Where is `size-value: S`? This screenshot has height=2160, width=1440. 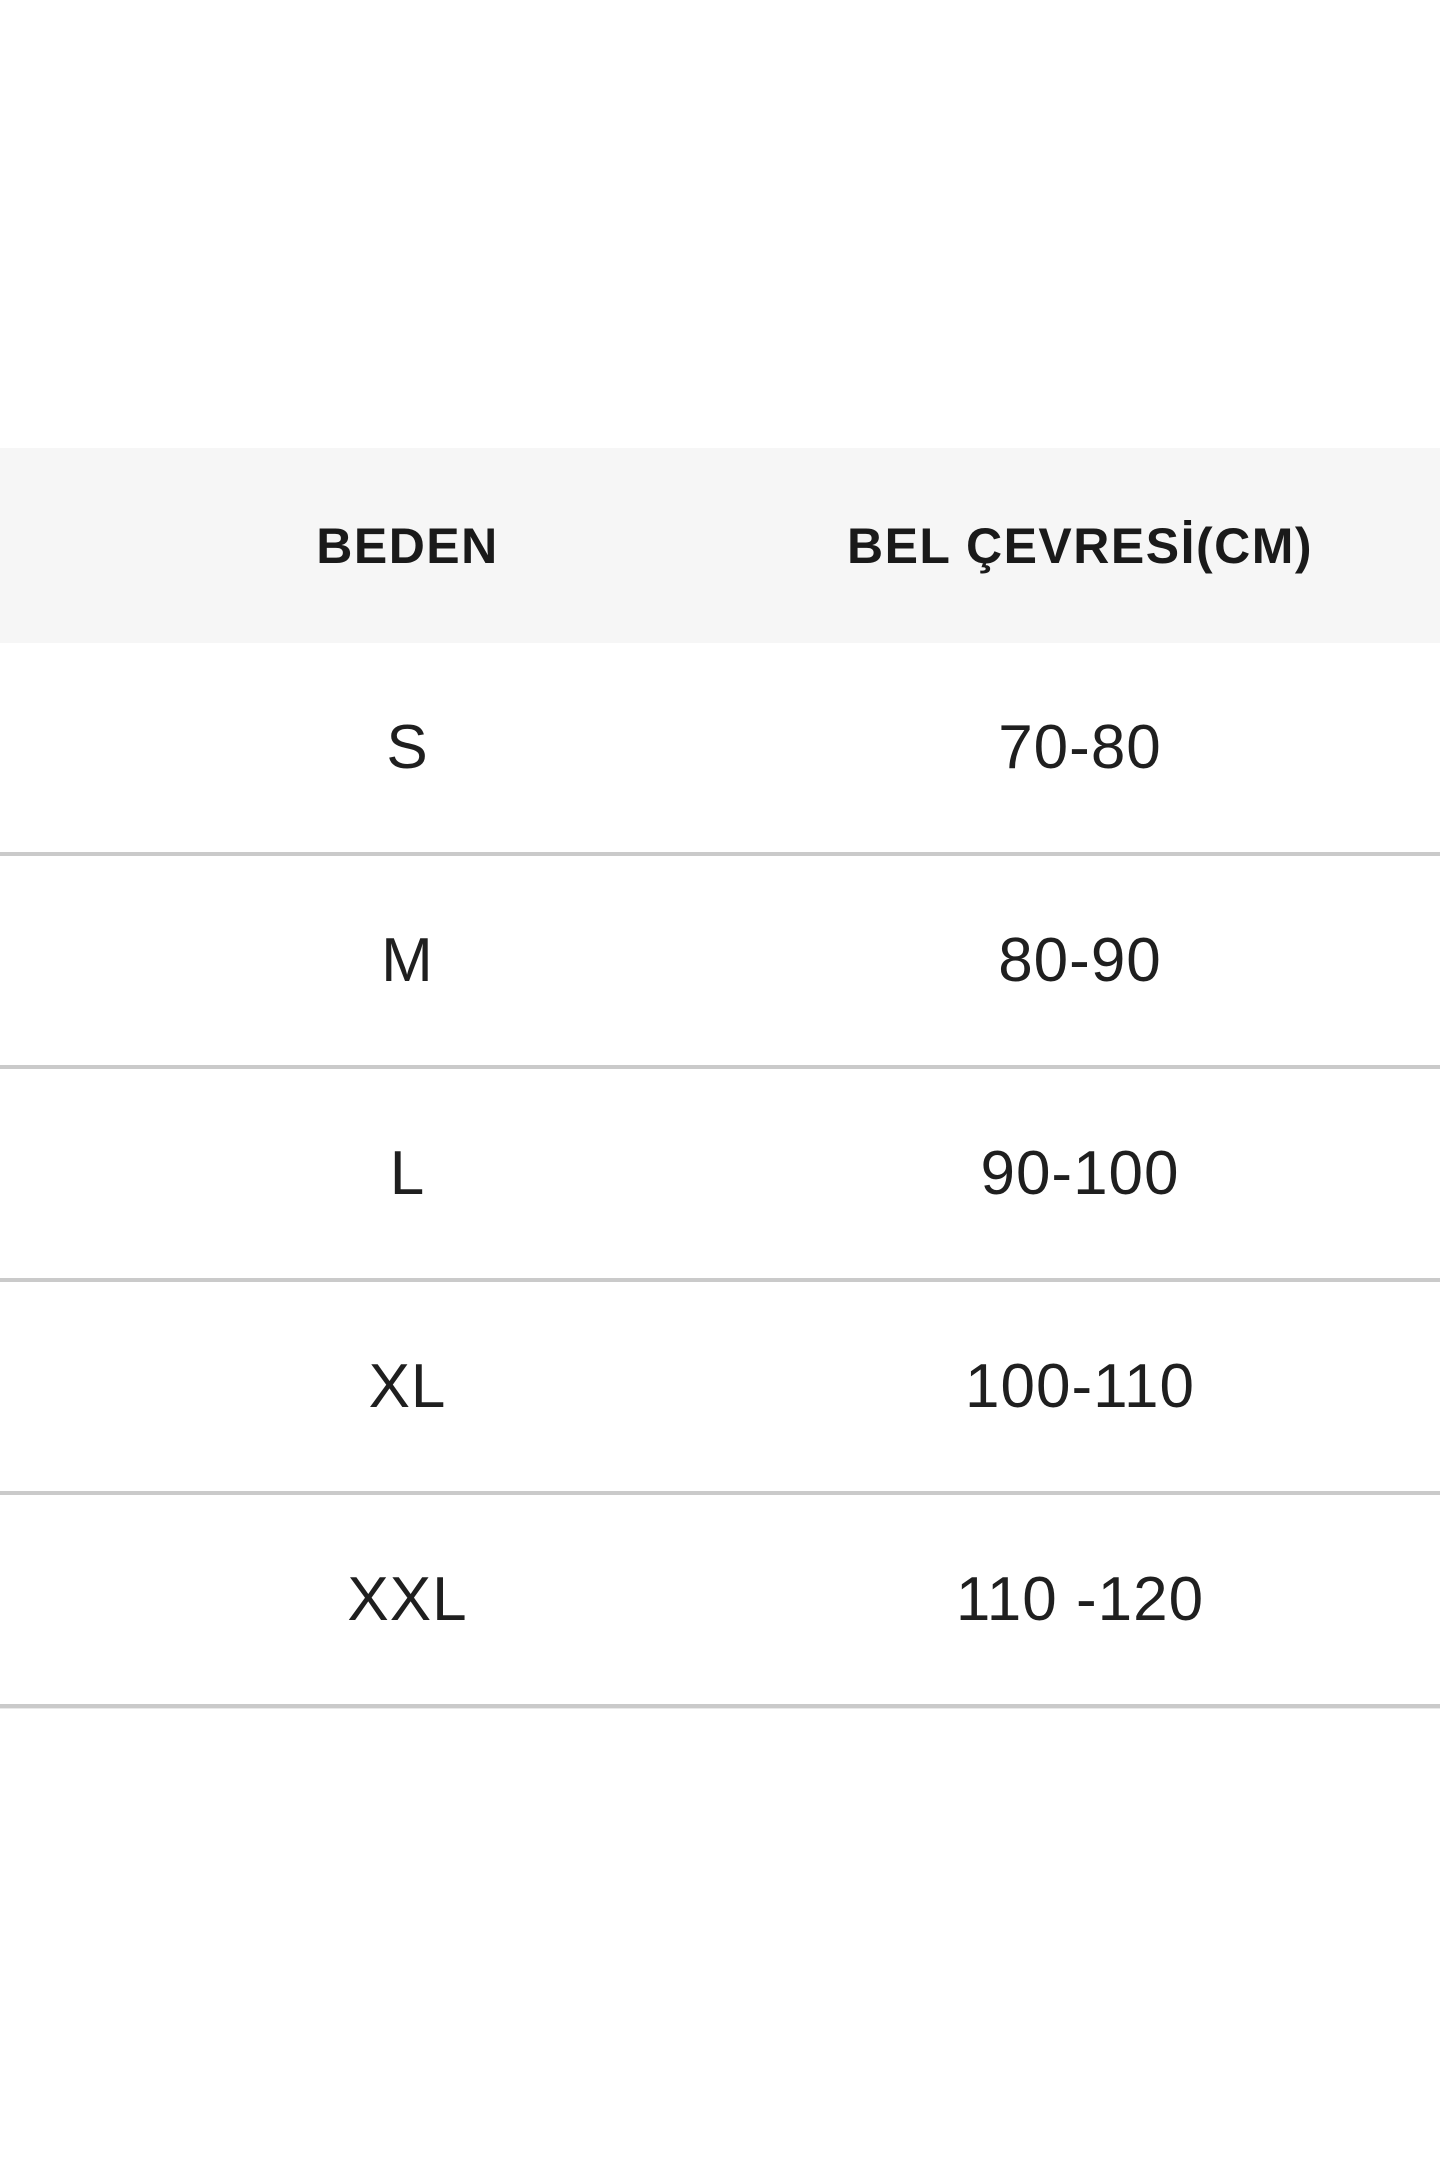
size-value: S is located at coordinates (407, 747).